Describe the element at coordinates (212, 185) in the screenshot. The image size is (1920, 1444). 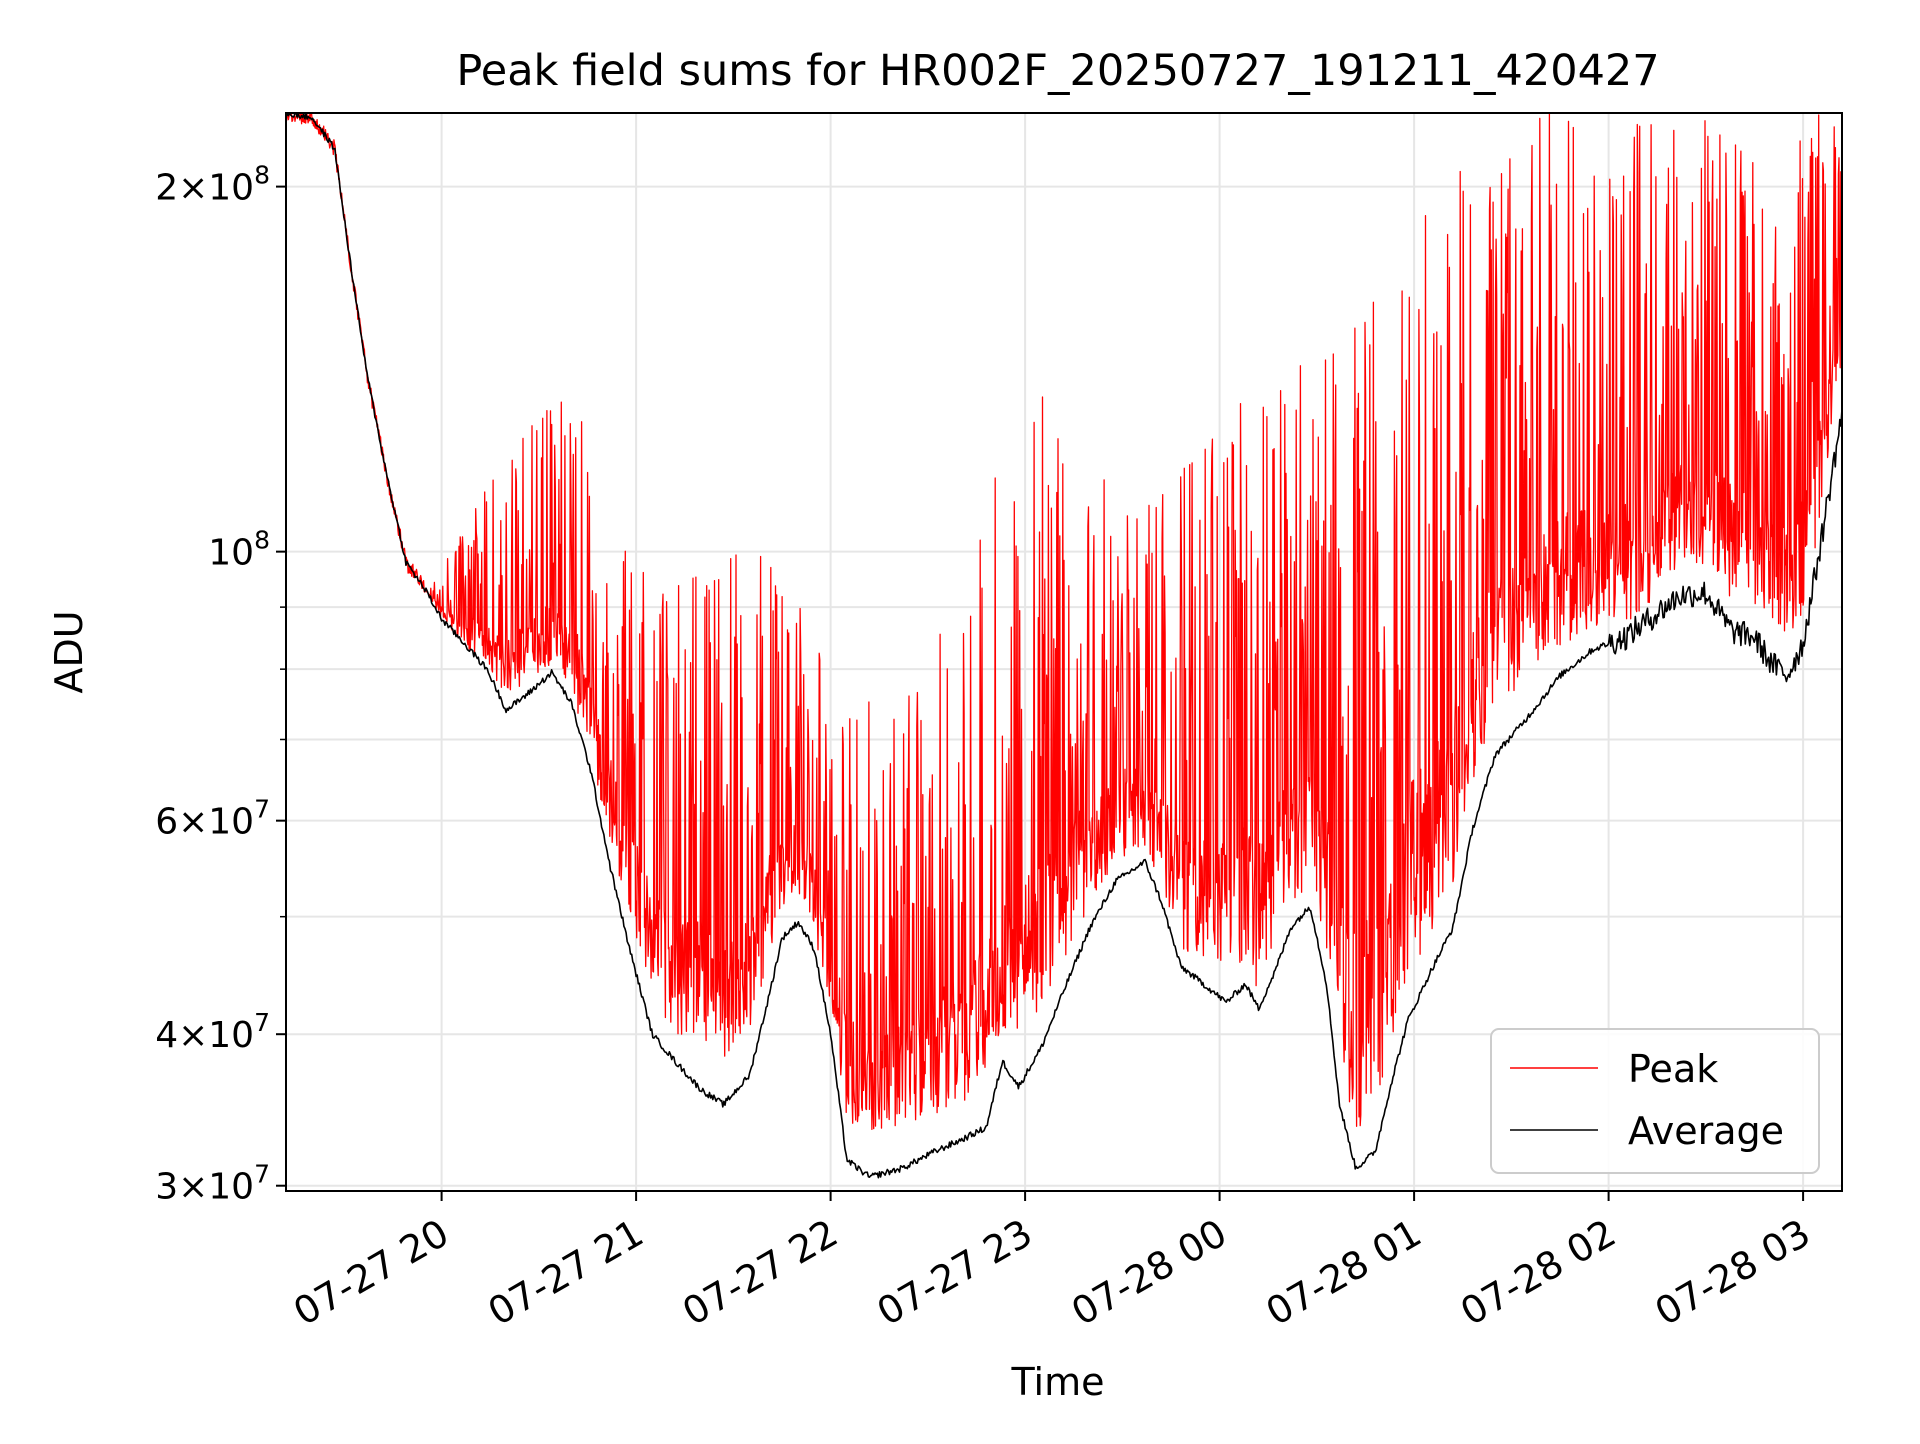
I see `y-tick-label: 2×108` at that location.